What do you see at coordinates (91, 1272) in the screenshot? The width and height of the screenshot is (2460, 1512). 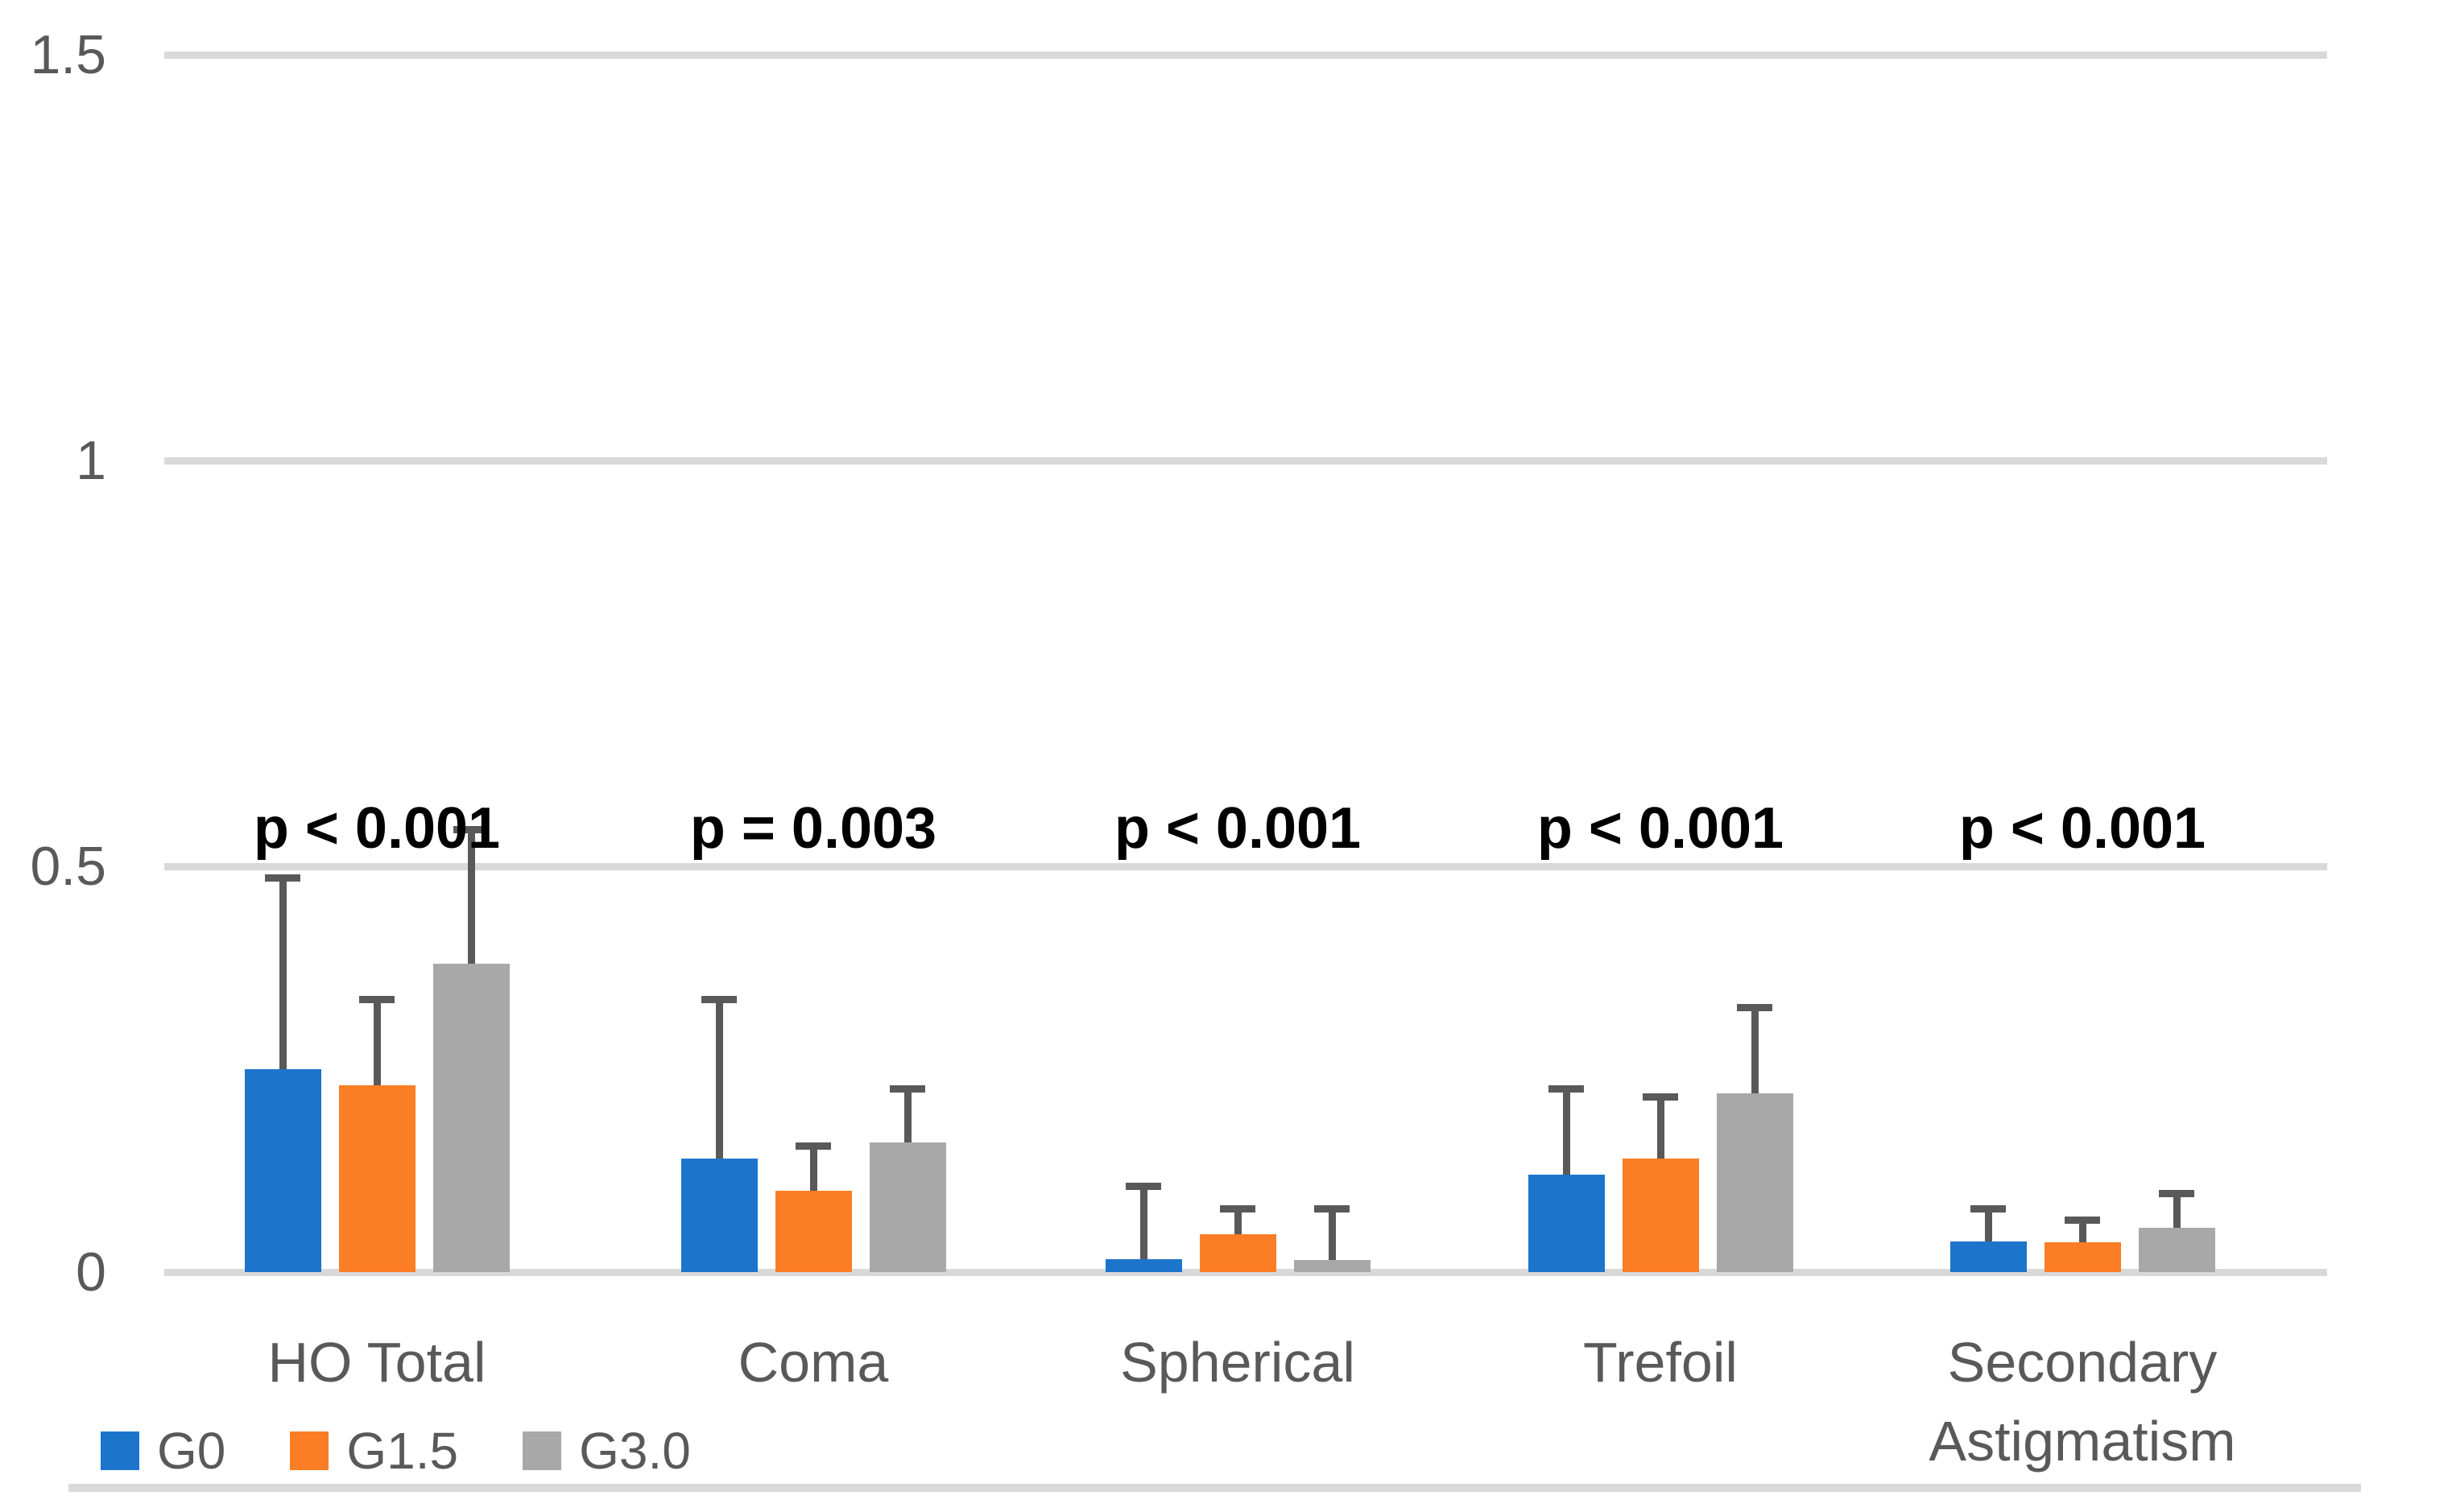 I see `y-tick-label: 0` at bounding box center [91, 1272].